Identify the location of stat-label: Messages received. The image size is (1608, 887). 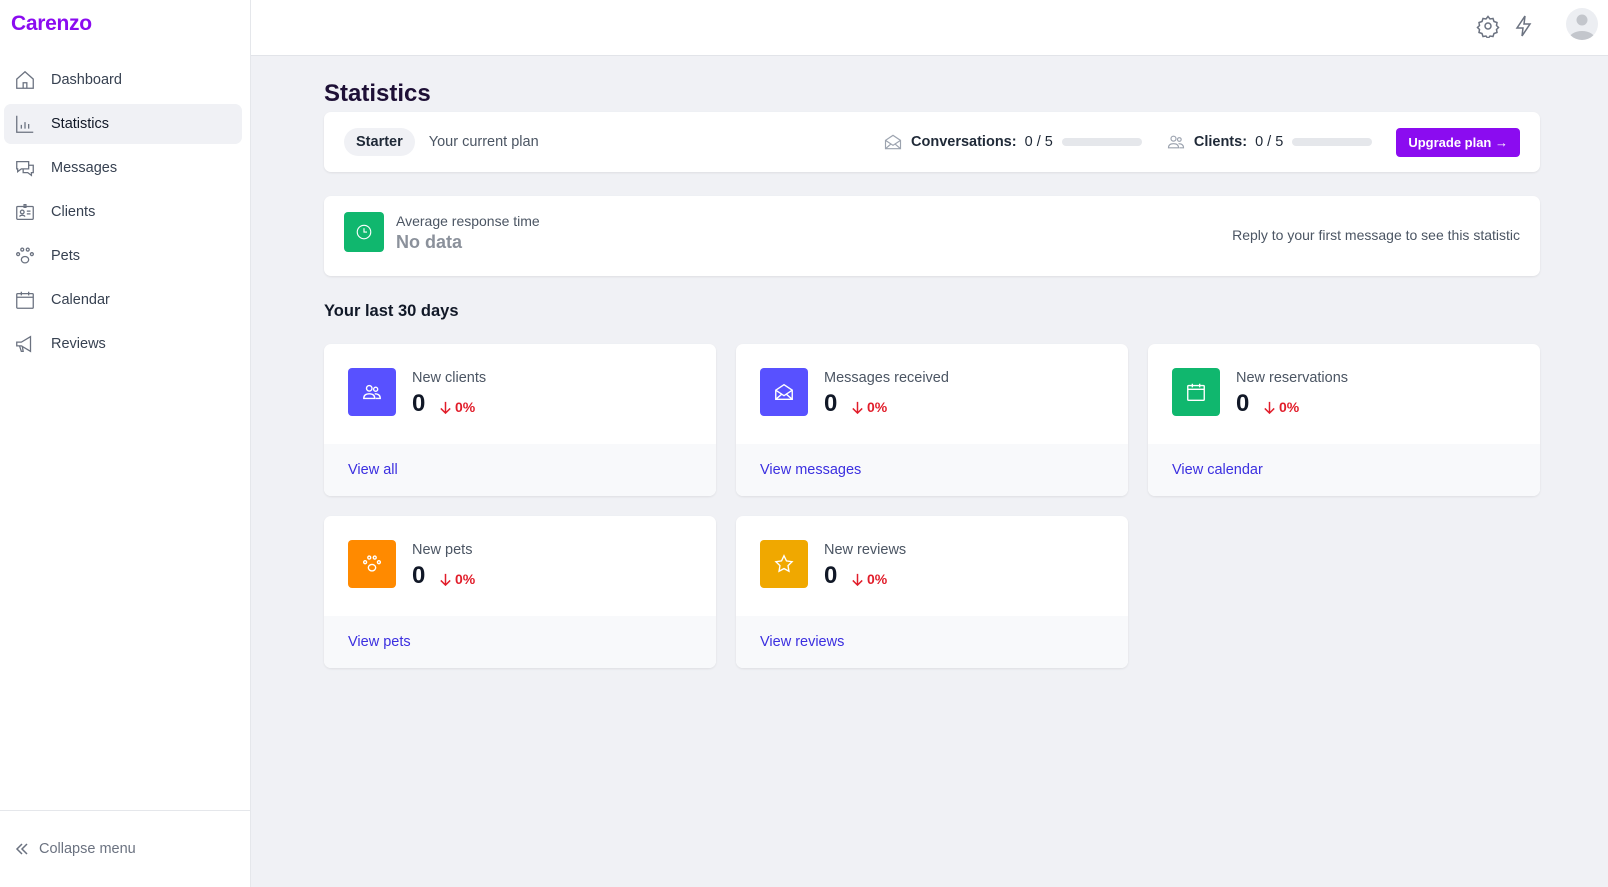
(886, 378).